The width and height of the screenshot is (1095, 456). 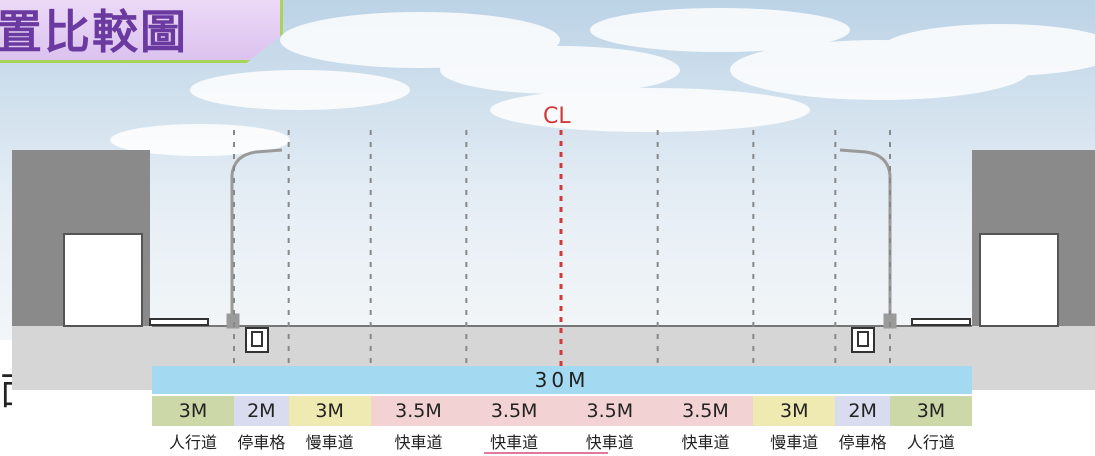 What do you see at coordinates (514, 411) in the screenshot?
I see `lane-width-5: 3.5M` at bounding box center [514, 411].